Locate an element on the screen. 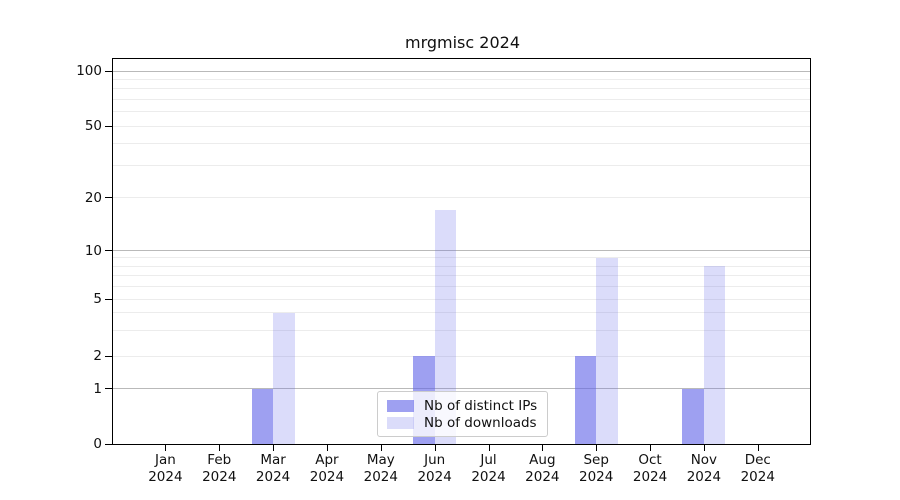  y-tick-label-10: 10 is located at coordinates (93, 250).